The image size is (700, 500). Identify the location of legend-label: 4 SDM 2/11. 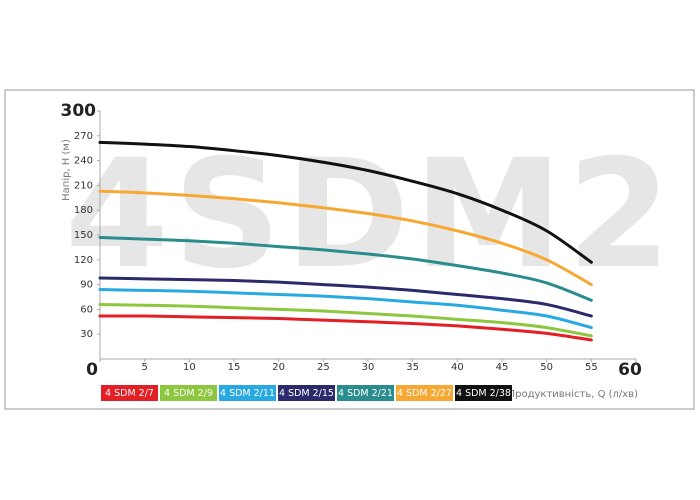
(247, 393).